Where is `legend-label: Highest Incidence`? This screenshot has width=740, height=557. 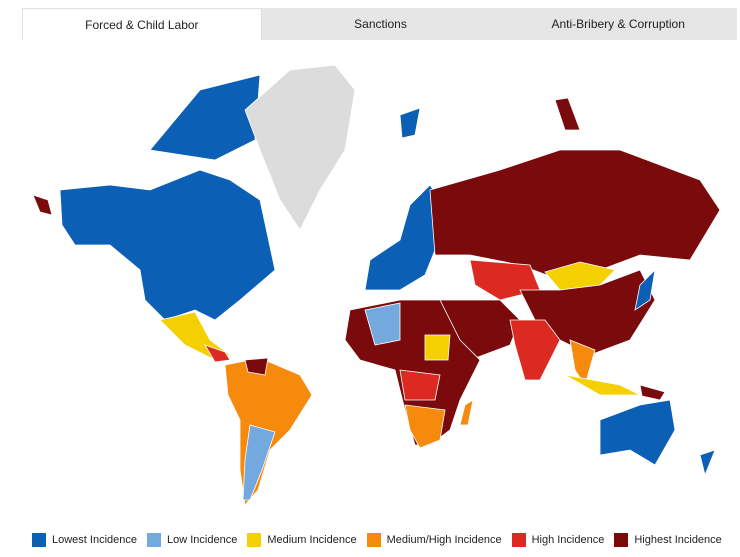 legend-label: Highest Incidence is located at coordinates (678, 540).